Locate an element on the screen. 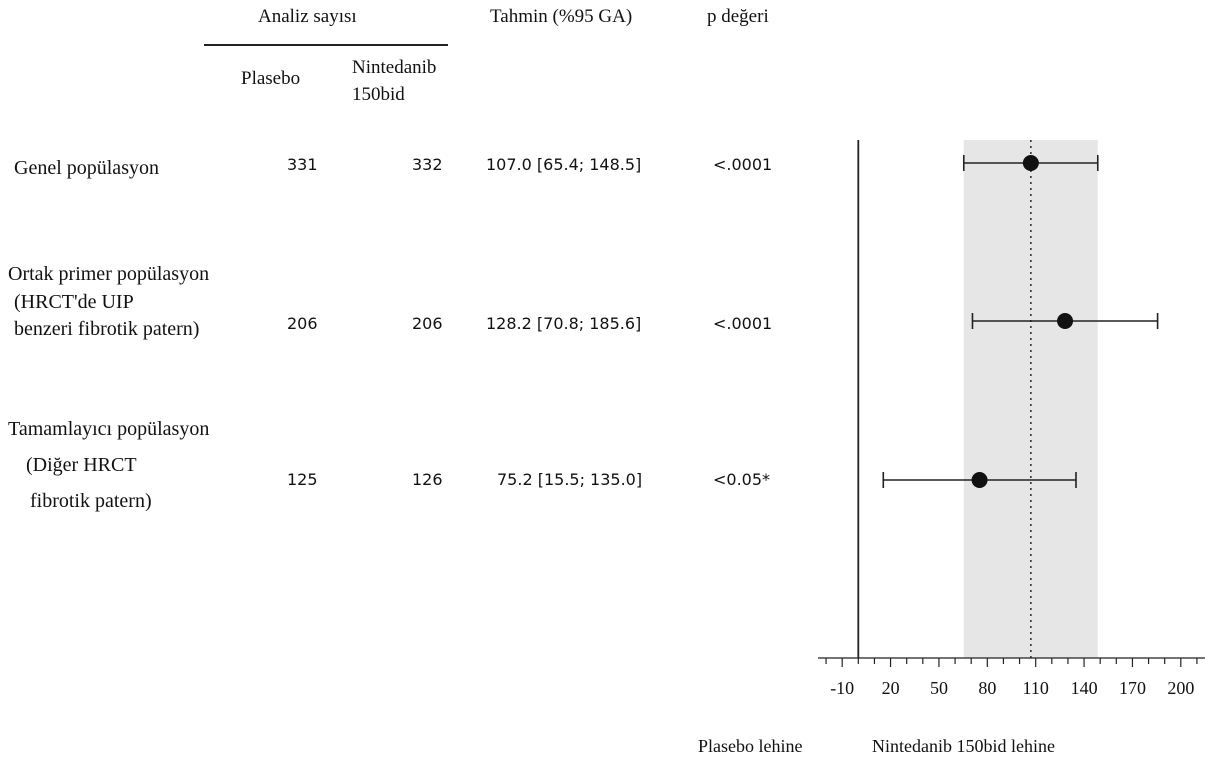 The width and height of the screenshot is (1212, 760). row2-label-line3: benzeri fibrotik patern) is located at coordinates (107, 329).